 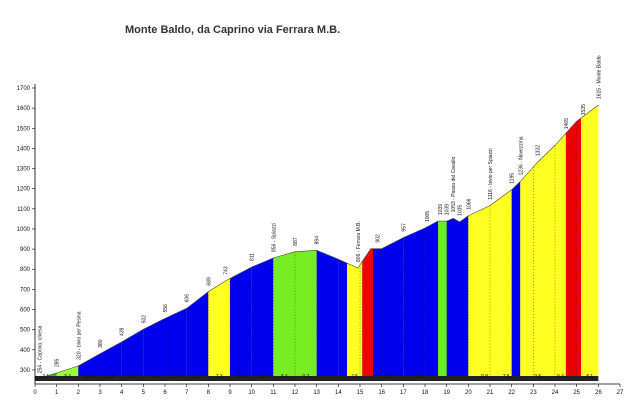 What do you see at coordinates (123, 331) in the screenshot?
I see `point-label: 439` at bounding box center [123, 331].